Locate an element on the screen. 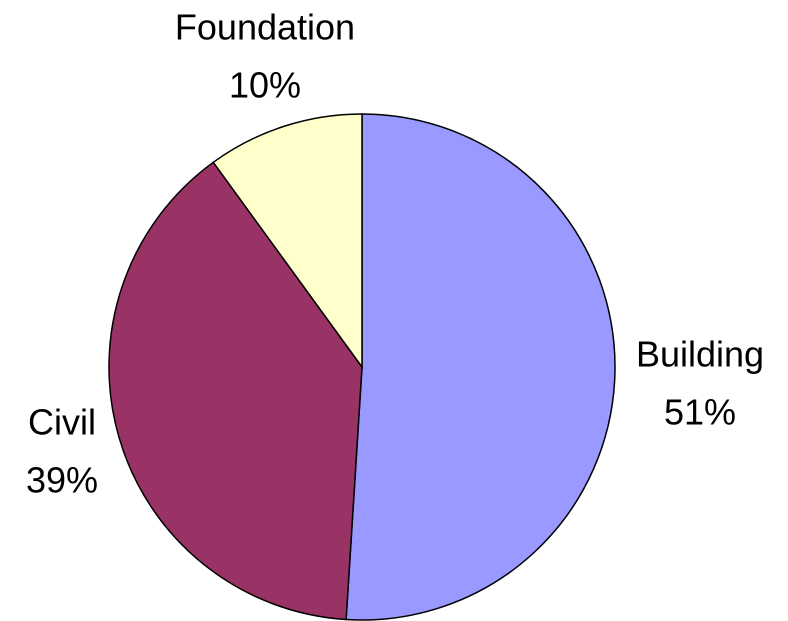 This screenshot has height=621, width=788. slice-label: Foundation is located at coordinates (265, 27).